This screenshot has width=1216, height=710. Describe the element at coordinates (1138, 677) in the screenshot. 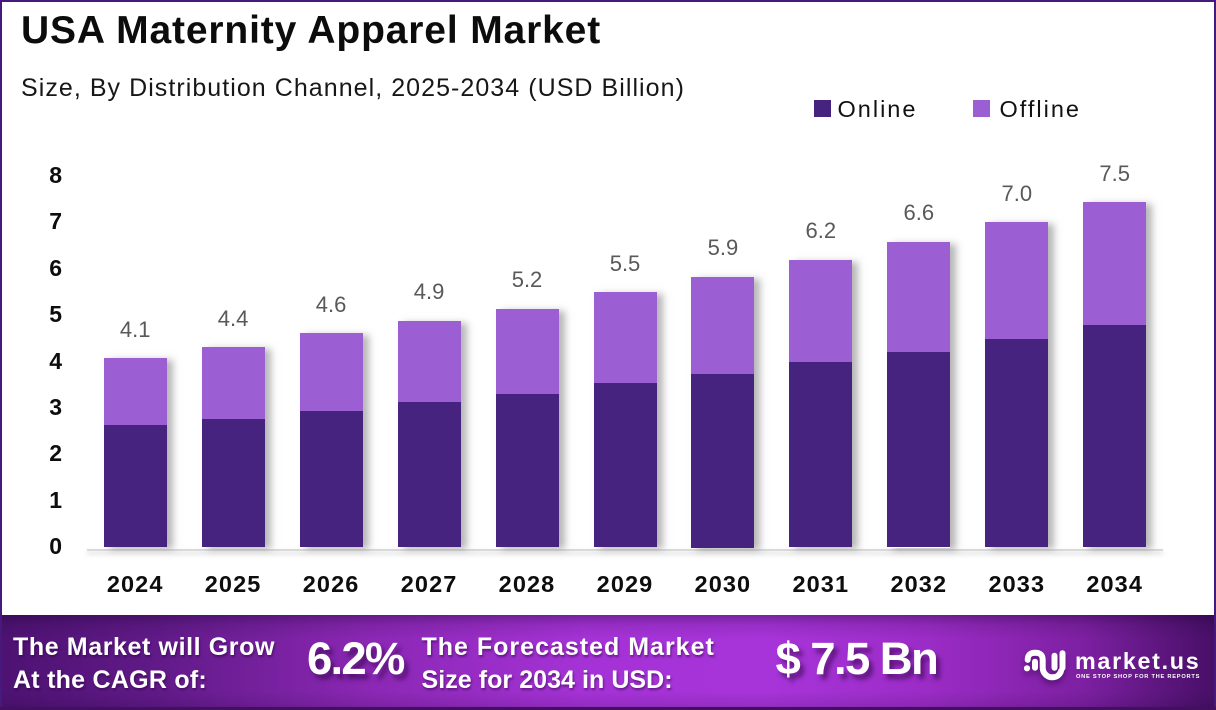

I see `svg-text: ONE STOP SHOP FOR THE REPORTS` at that location.